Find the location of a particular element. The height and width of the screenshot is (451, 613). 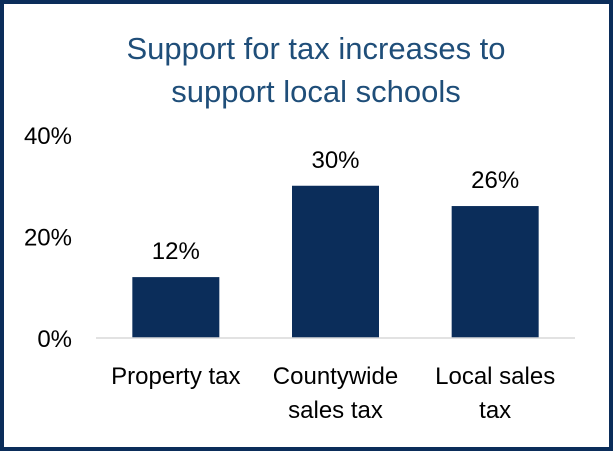

category-label: Countywide is located at coordinates (335, 376).